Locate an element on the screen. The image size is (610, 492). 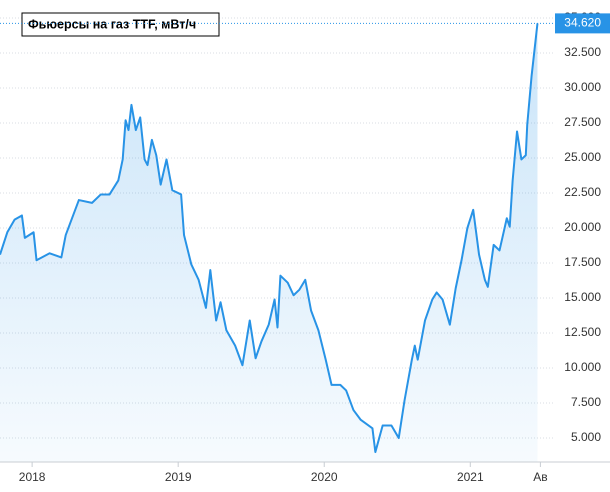
x-tick-label: Ав is located at coordinates (540, 477).